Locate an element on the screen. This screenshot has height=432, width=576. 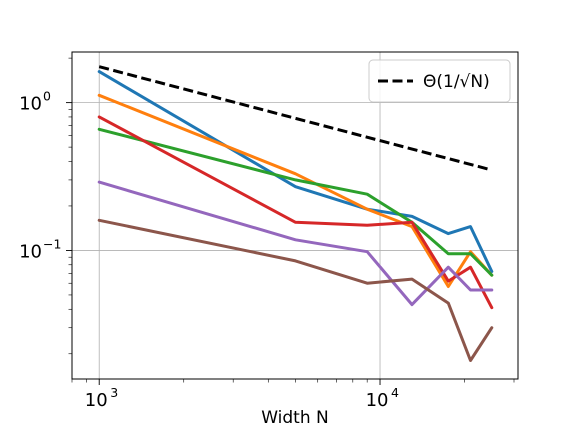
y-tick-label-exponent: −1 is located at coordinates (52, 243).